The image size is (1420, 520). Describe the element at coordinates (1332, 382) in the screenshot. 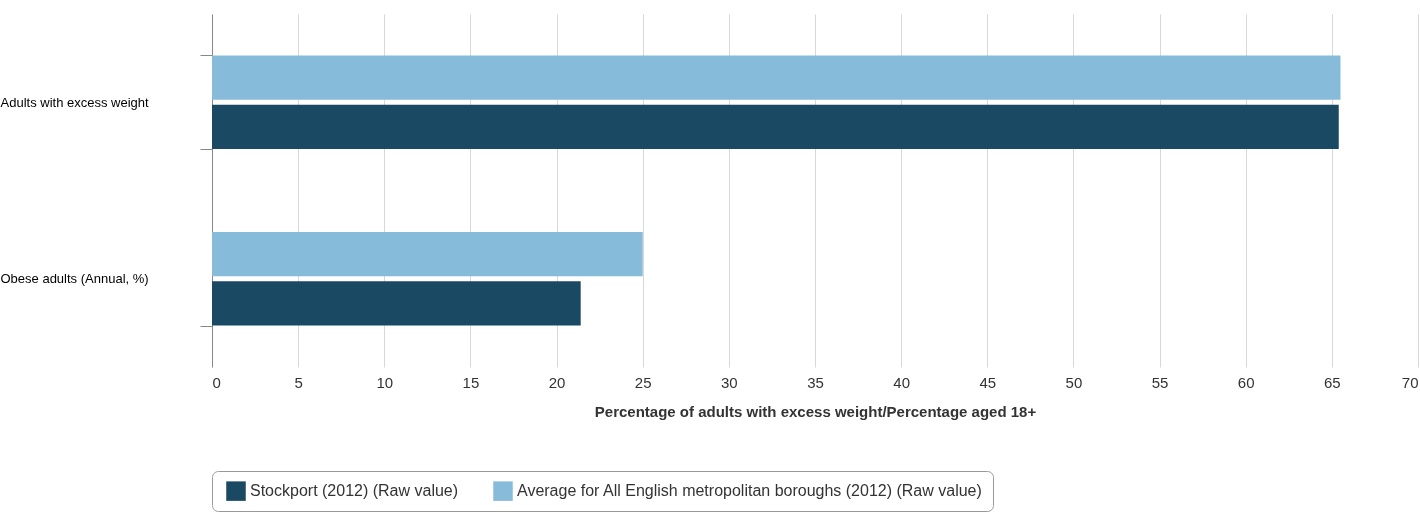

I see `x-tick-label: 65` at that location.